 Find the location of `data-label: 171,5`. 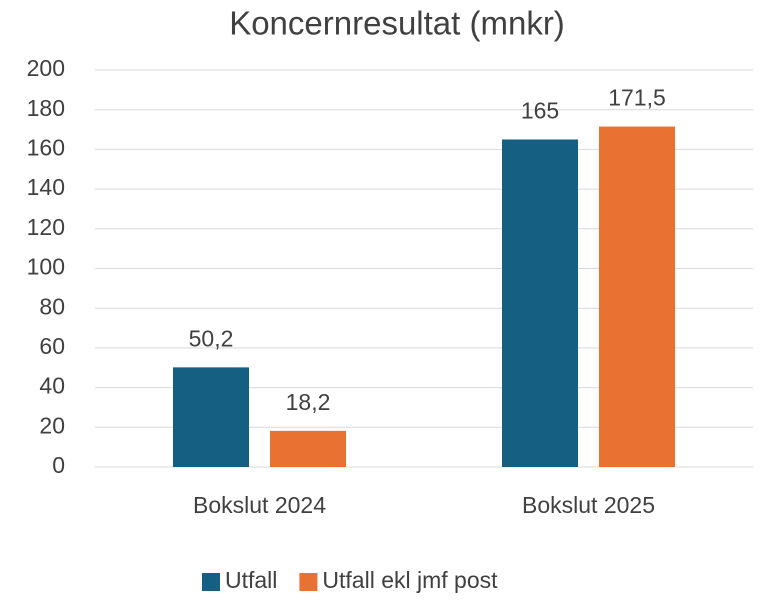

data-label: 171,5 is located at coordinates (637, 98).